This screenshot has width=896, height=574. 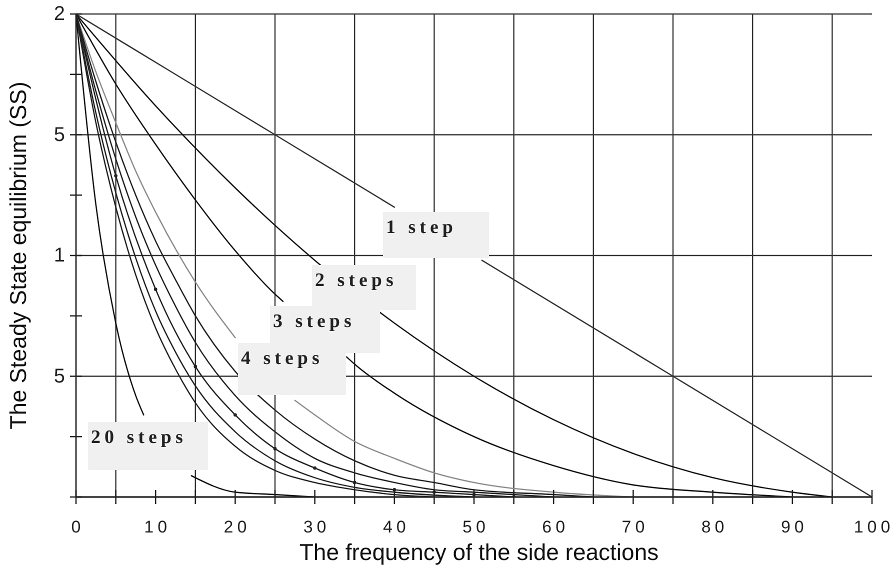 What do you see at coordinates (237, 527) in the screenshot?
I see `x-tick-label: 20` at bounding box center [237, 527].